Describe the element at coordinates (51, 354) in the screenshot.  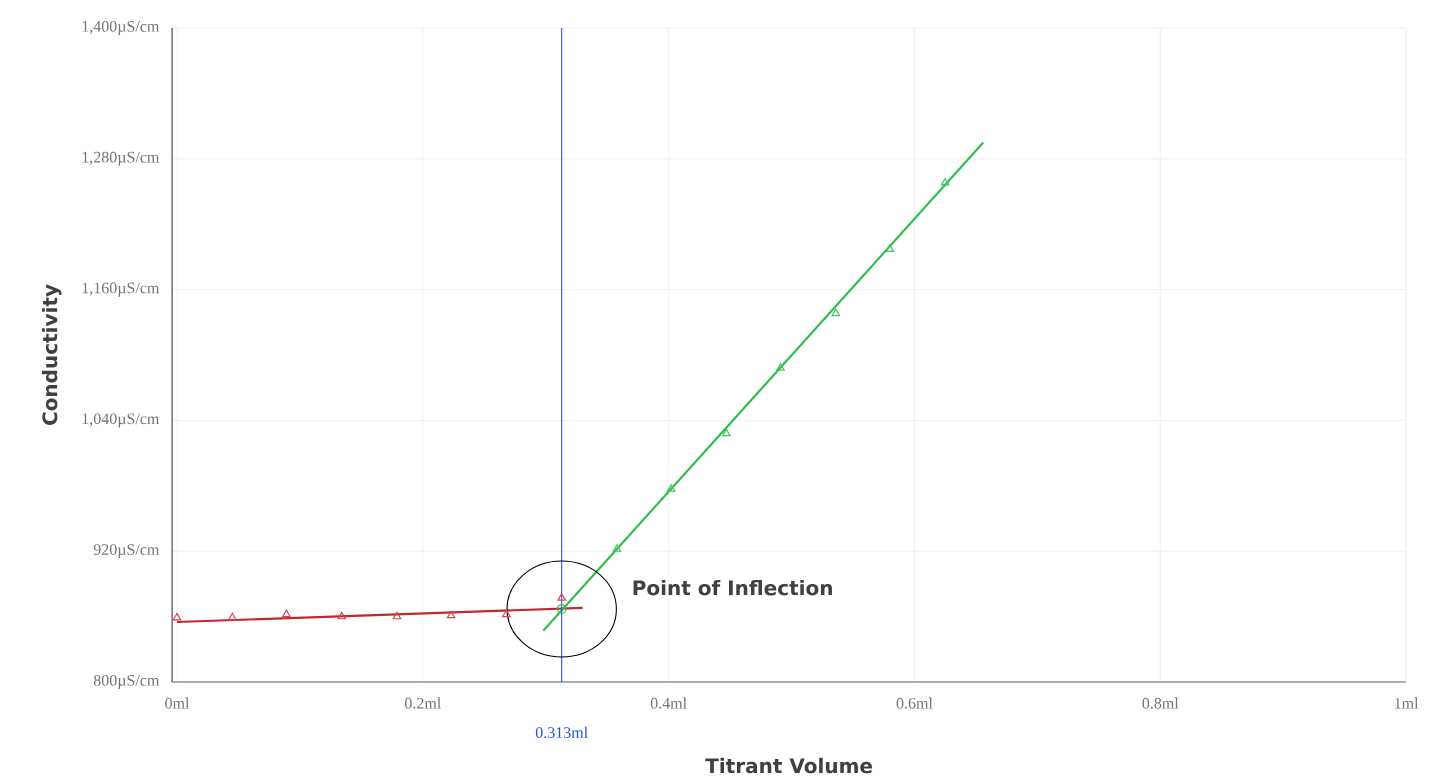
I see `y-axis-title: Conductivity` at that location.